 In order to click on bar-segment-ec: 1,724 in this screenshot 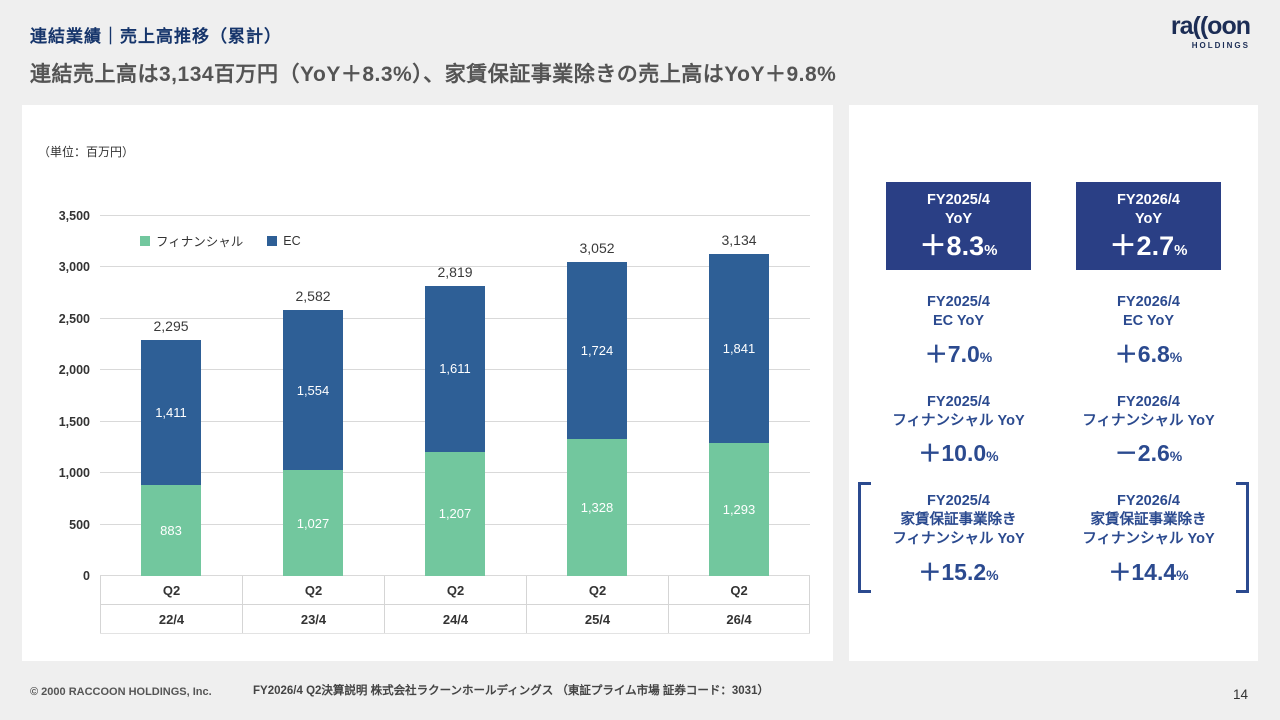, I will do `click(597, 351)`.